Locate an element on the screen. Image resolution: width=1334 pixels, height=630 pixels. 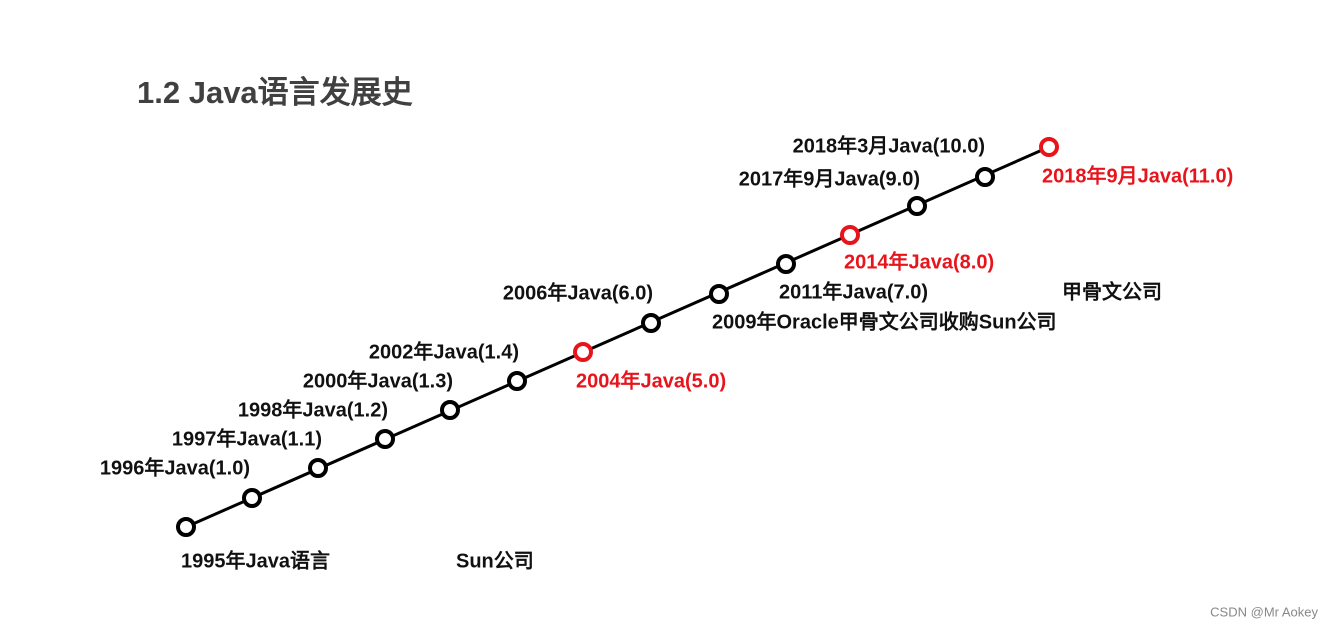
label: Sun公司 is located at coordinates (495, 560).